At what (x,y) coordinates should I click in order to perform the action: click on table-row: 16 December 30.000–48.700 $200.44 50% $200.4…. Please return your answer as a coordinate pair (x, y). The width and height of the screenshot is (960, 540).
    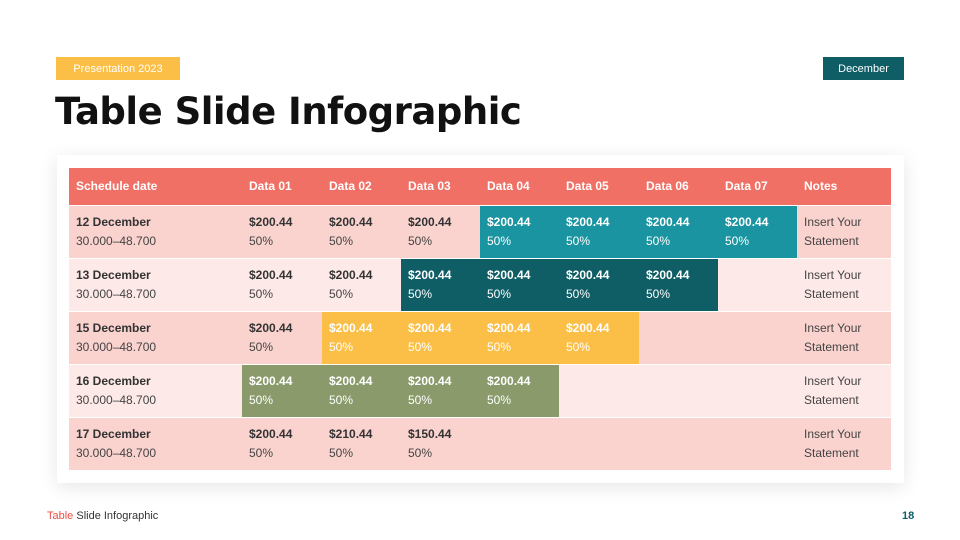
    Looking at the image, I should click on (480, 390).